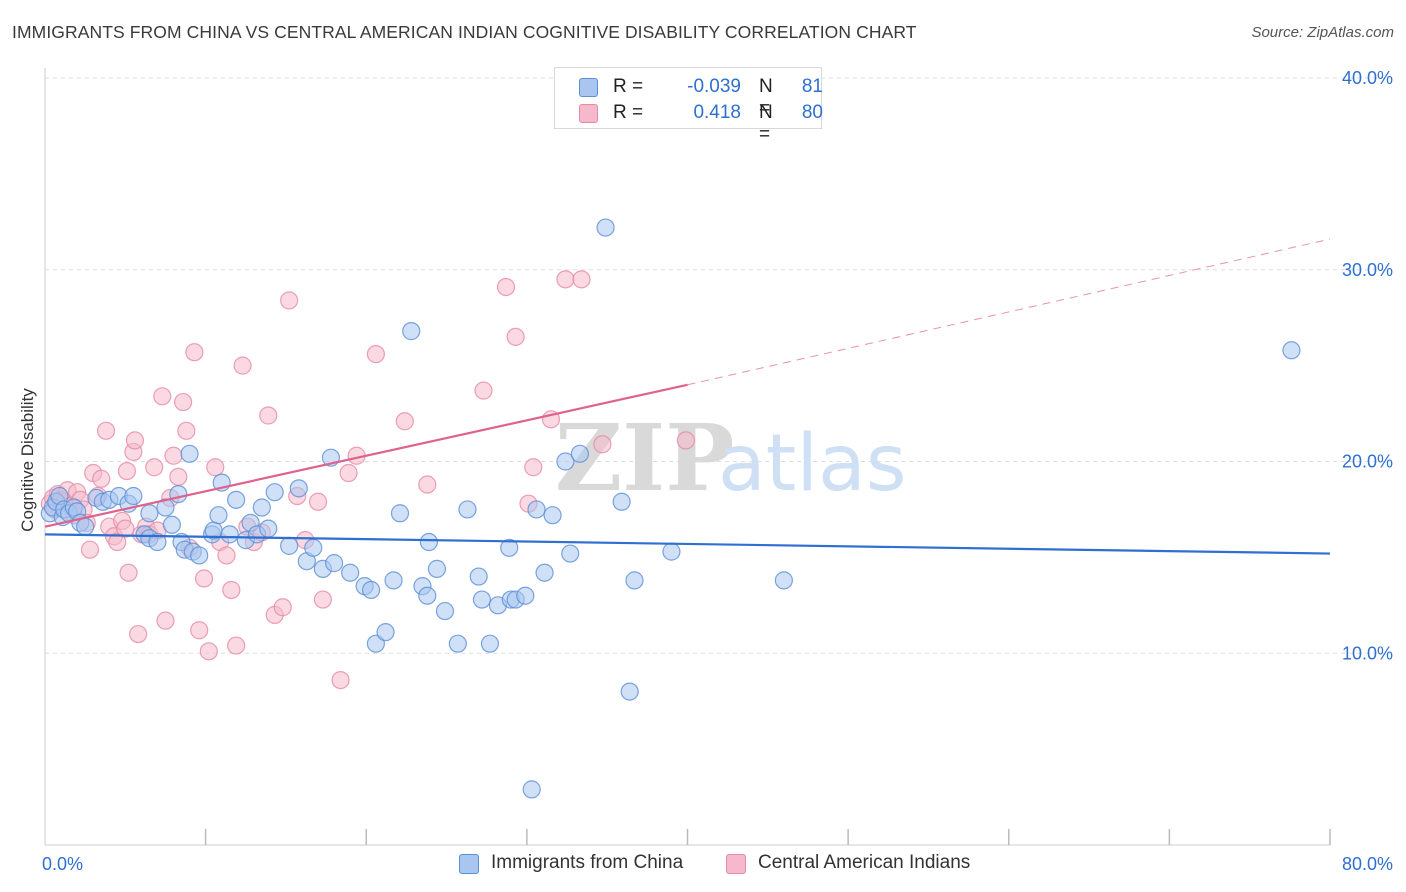  I want to click on y-tick-label: 30.0%, so click(1367, 270).